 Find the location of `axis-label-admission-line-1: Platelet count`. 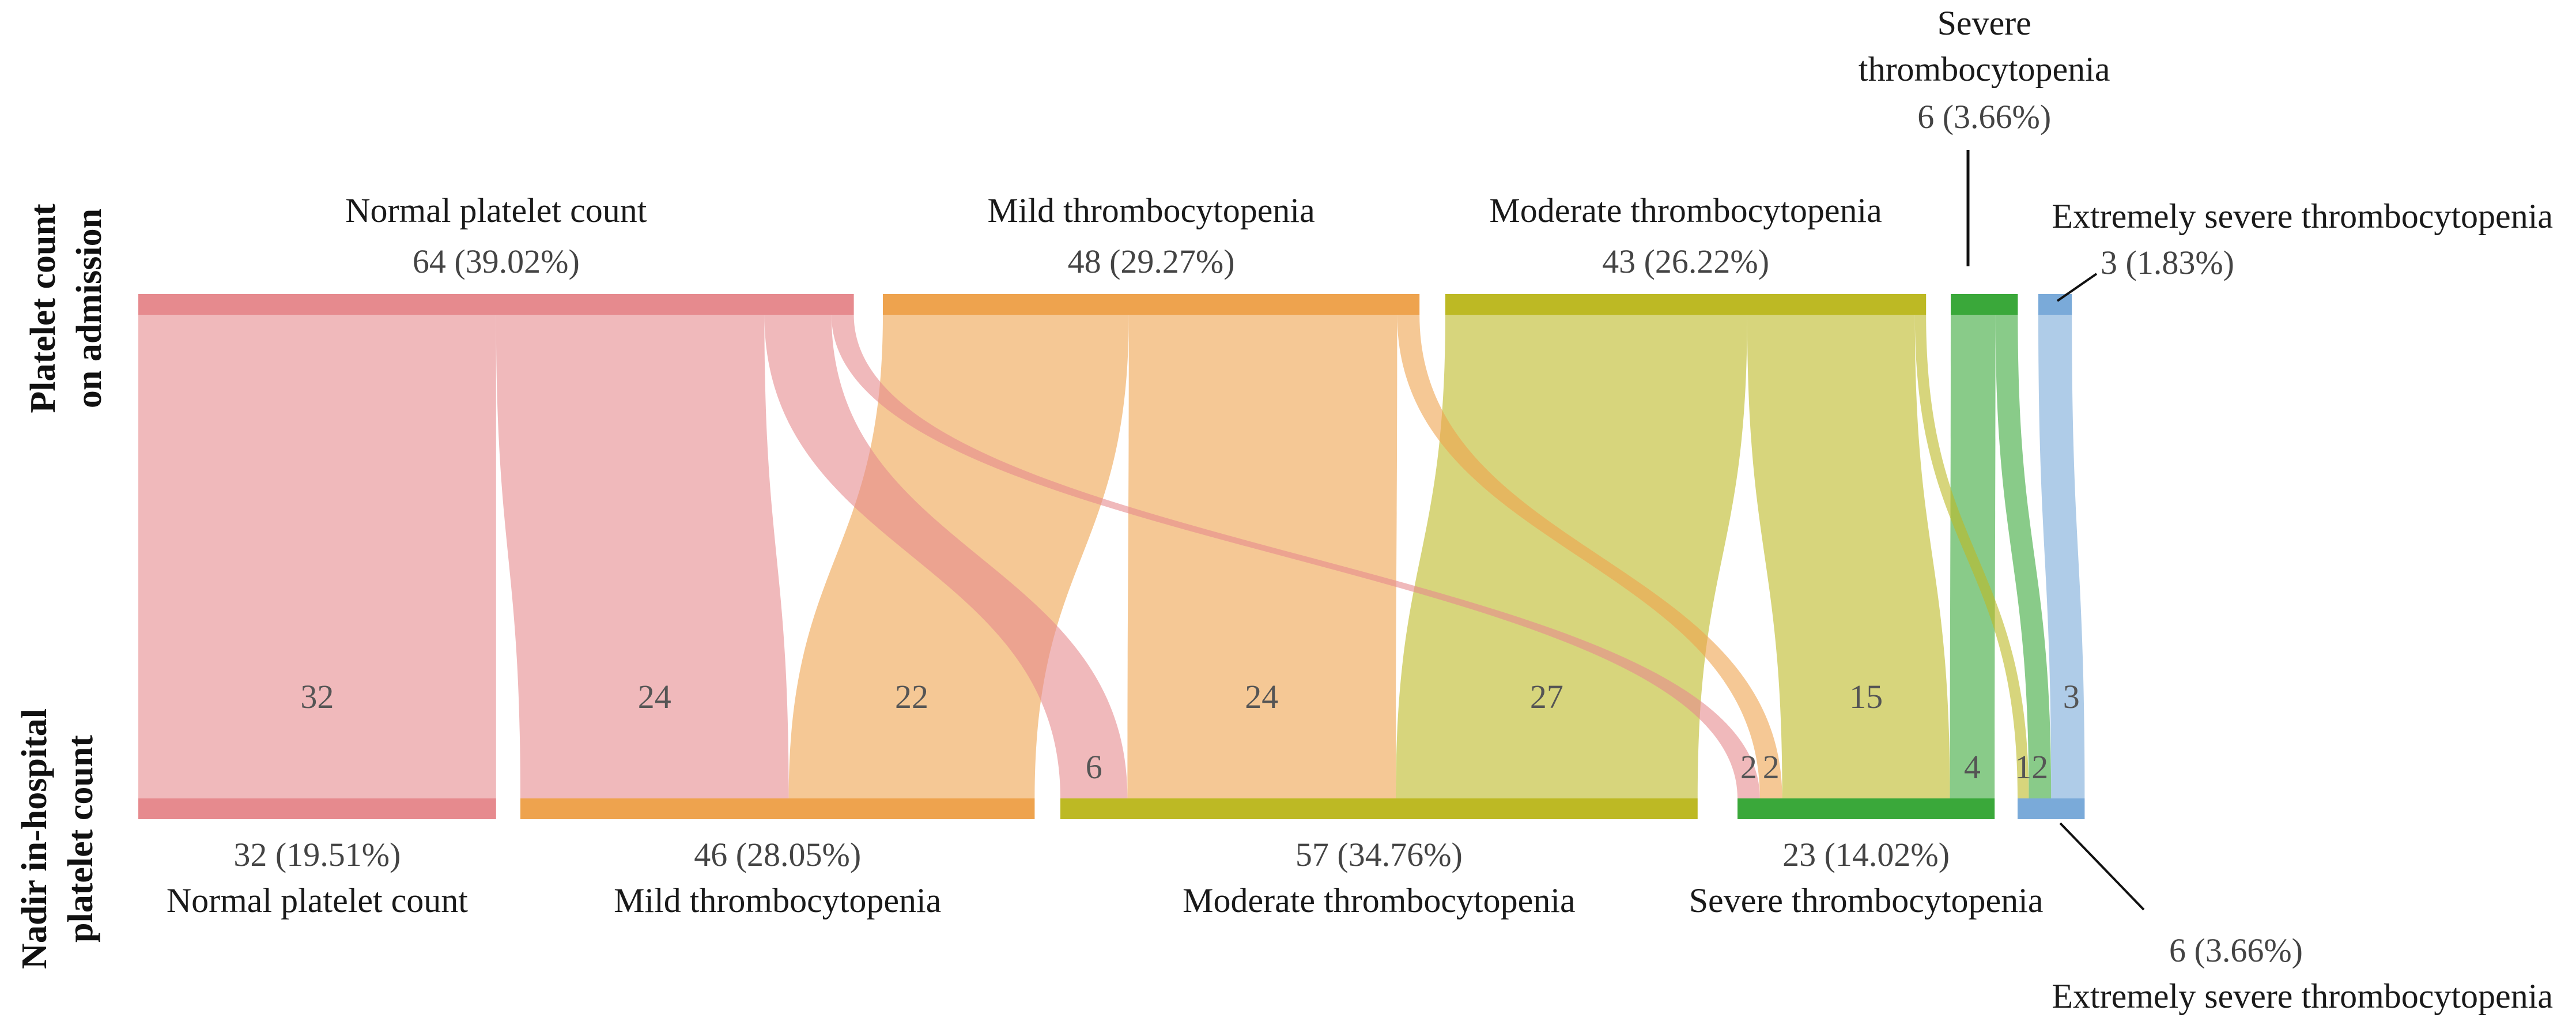

axis-label-admission-line-1: Platelet count is located at coordinates (43, 308).